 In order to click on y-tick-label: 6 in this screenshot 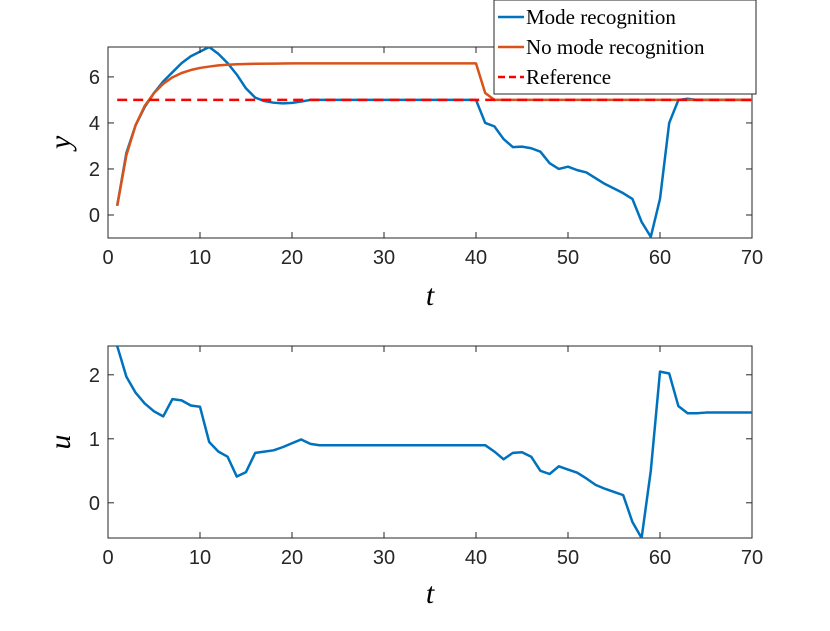, I will do `click(94, 78)`.